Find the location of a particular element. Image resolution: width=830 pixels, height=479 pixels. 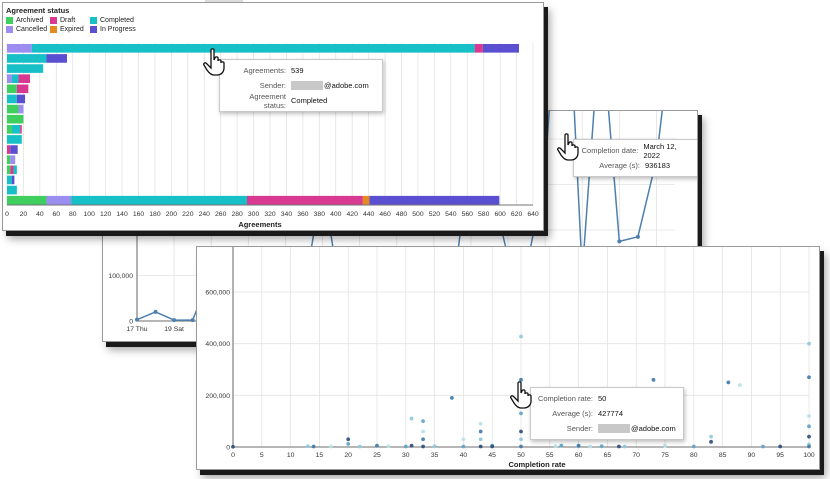

legend-item-cancelled: Cancelled is located at coordinates (26, 29).